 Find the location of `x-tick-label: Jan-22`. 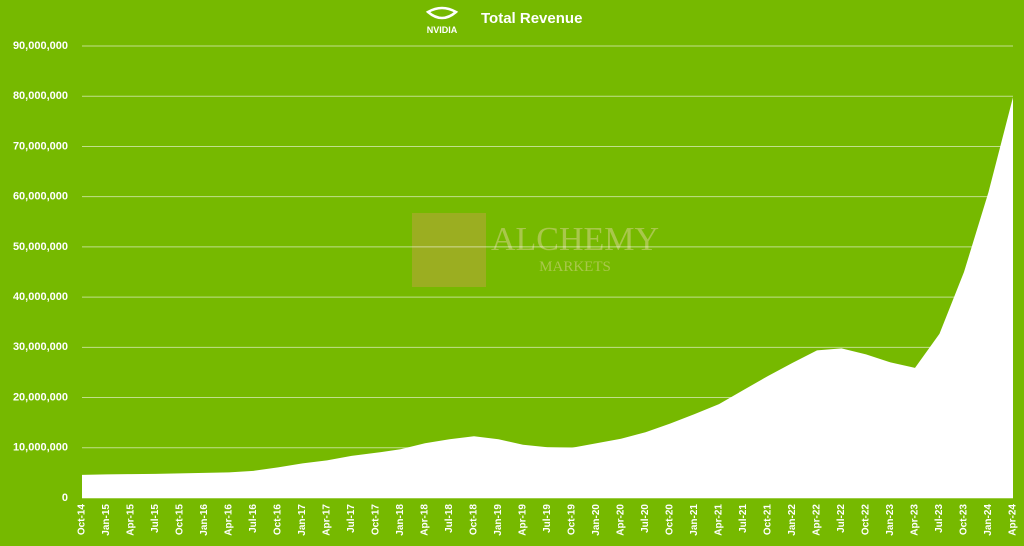

x-tick-label: Jan-22 is located at coordinates (792, 520).